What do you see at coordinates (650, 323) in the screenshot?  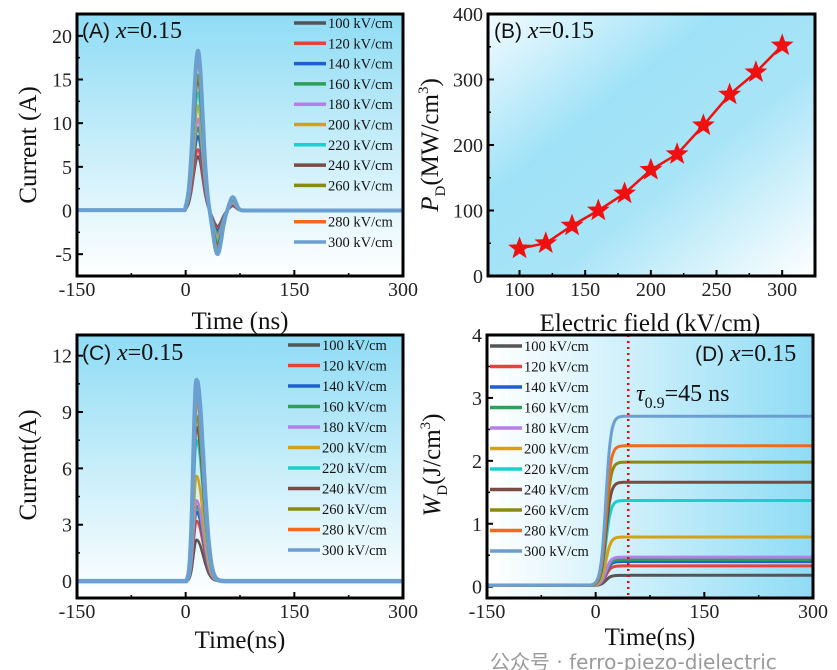 I see `panel-b-xlabel: Electric field (kV/cm)` at bounding box center [650, 323].